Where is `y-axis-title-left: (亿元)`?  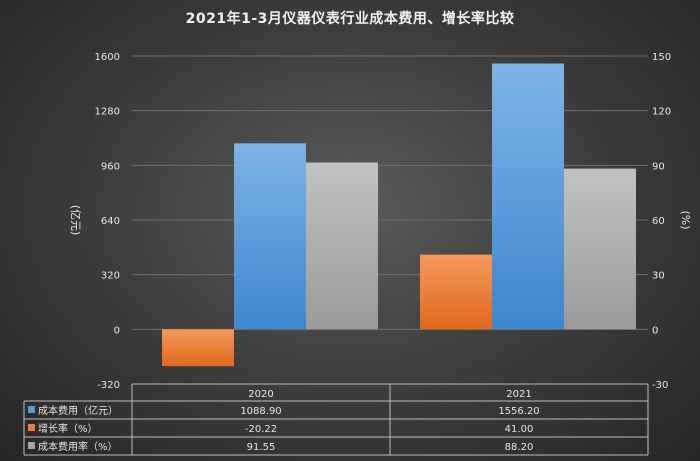
y-axis-title-left: (亿元) is located at coordinates (75, 220).